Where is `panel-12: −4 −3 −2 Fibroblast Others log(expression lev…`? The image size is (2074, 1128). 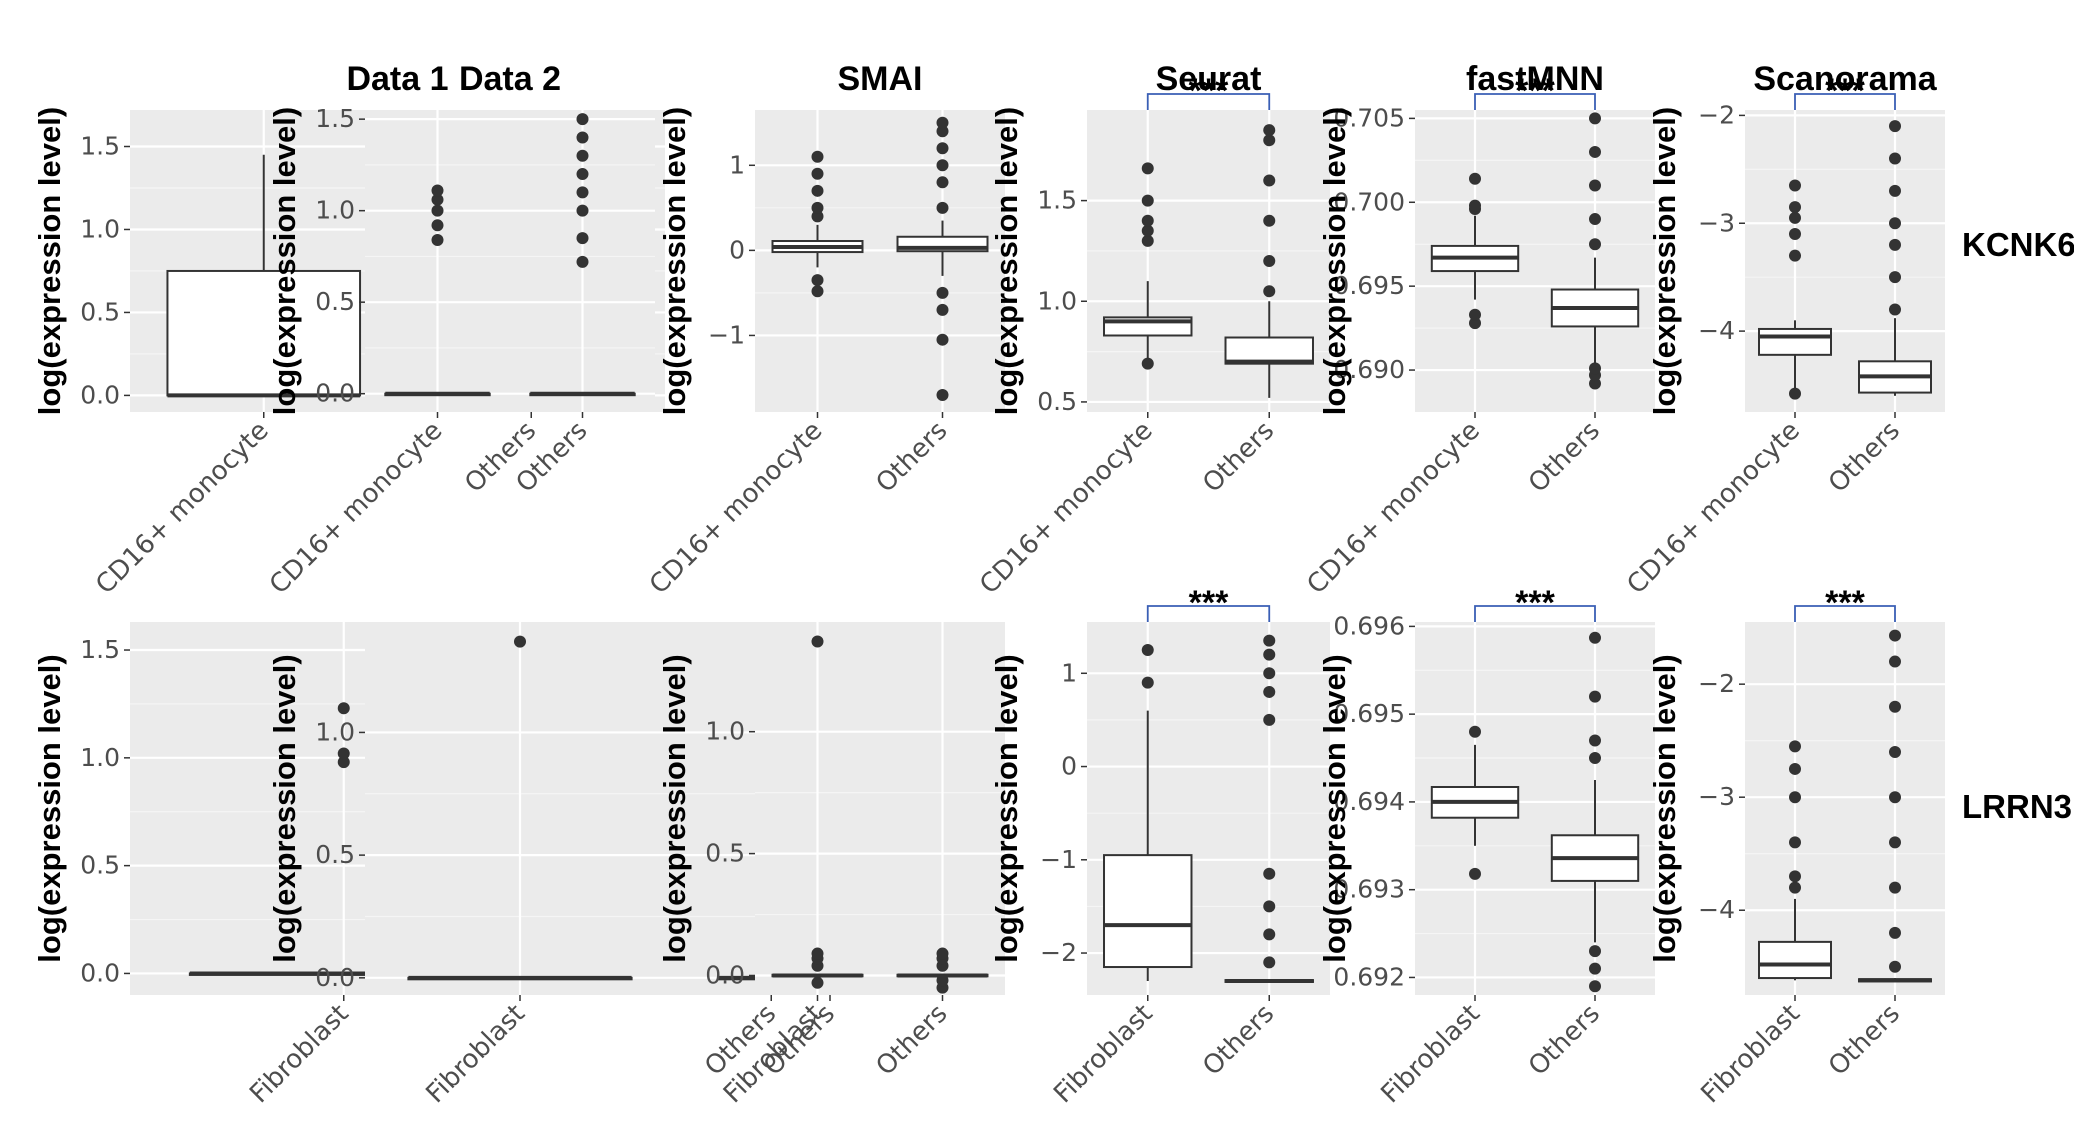
panel-12: −4 −3 −2 Fibroblast Others log(expression lev… is located at coordinates (1796, 846).